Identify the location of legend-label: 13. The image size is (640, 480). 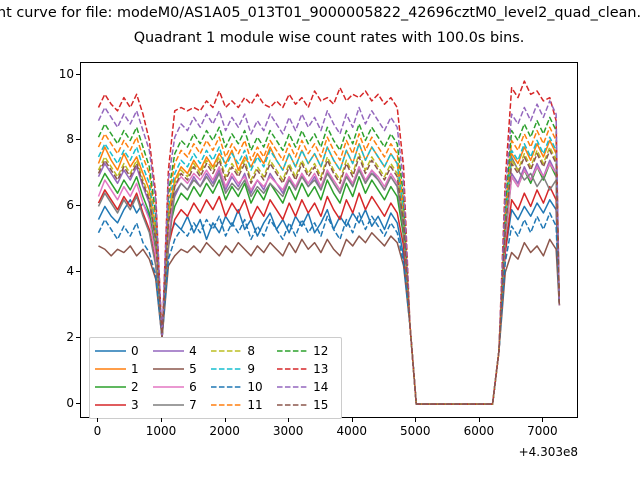
(321, 369).